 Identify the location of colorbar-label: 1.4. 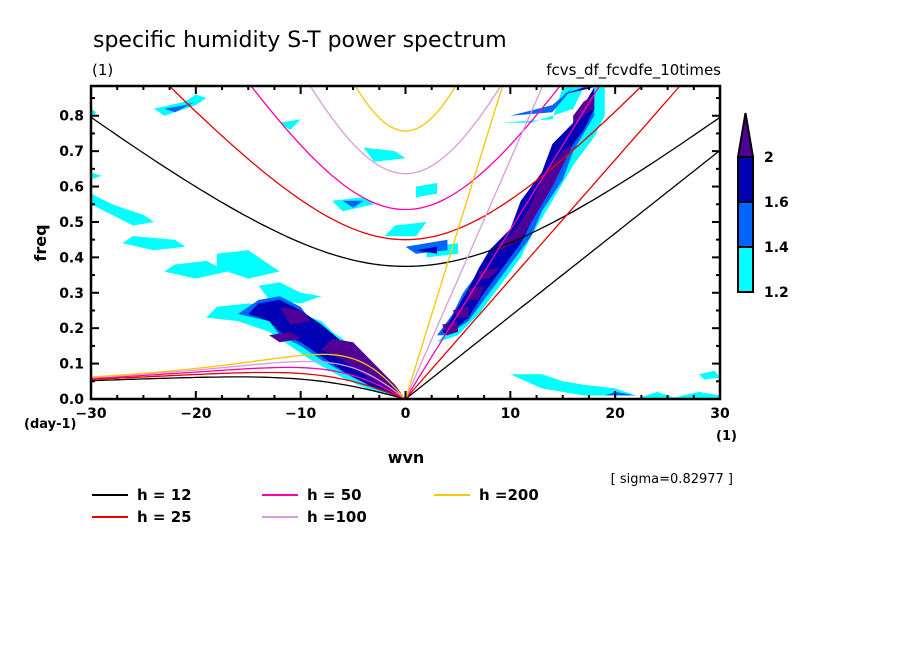
(776, 248).